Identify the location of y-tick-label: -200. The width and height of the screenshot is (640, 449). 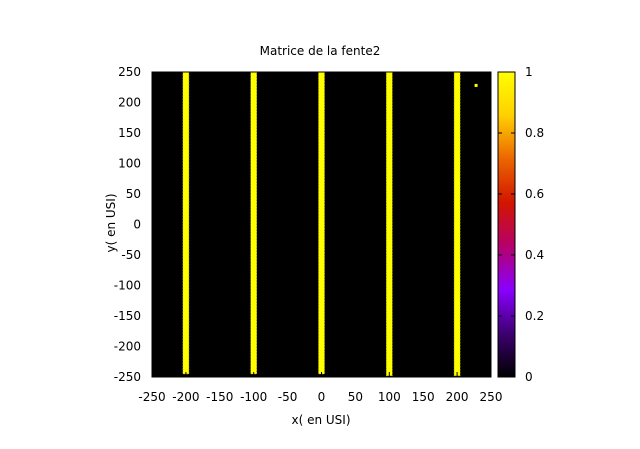
(127, 347).